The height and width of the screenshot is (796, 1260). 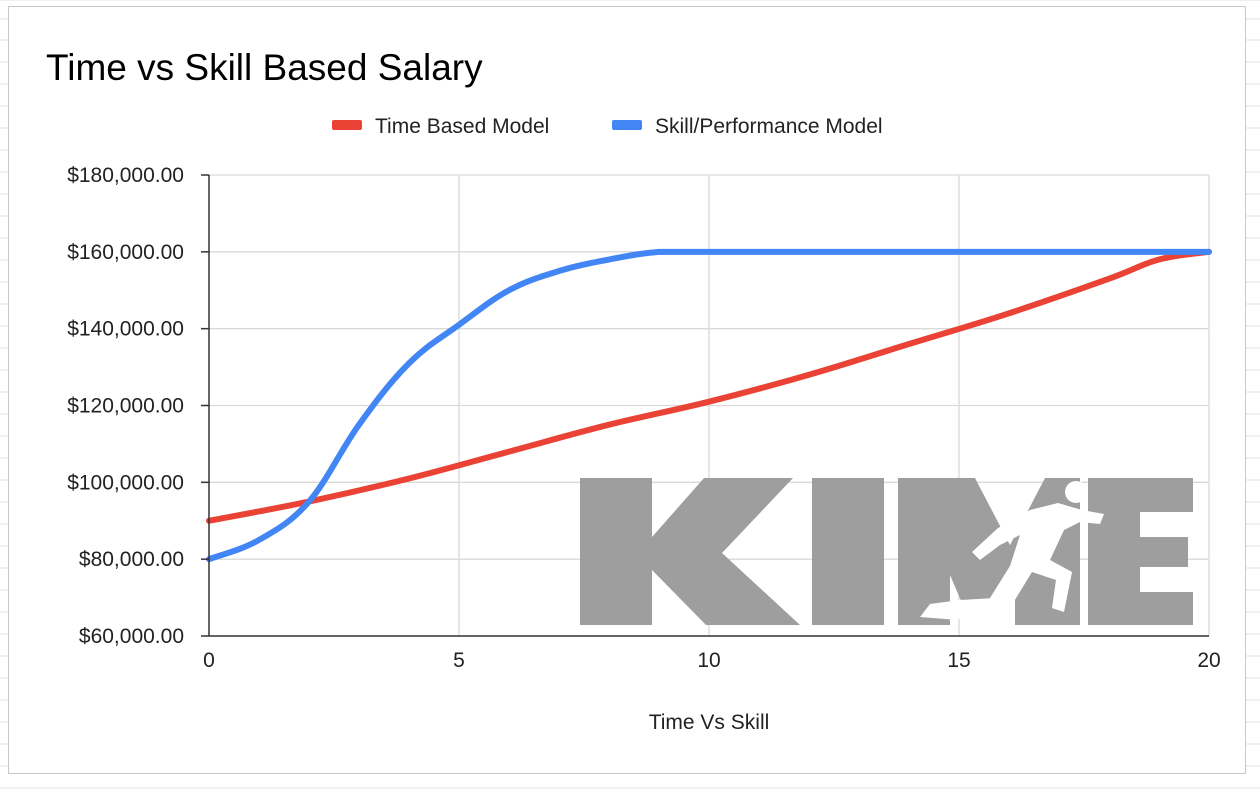 I want to click on y-tick-label: $180,000.00, so click(x=125, y=175).